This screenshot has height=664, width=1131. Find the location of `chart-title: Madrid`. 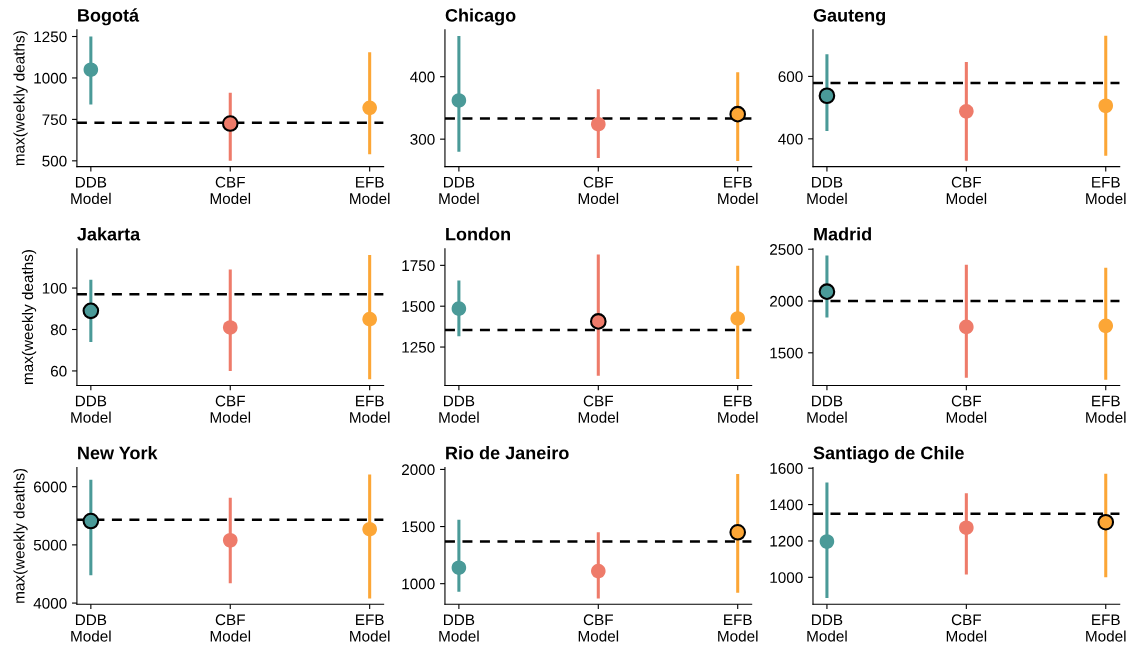

chart-title: Madrid is located at coordinates (842, 234).